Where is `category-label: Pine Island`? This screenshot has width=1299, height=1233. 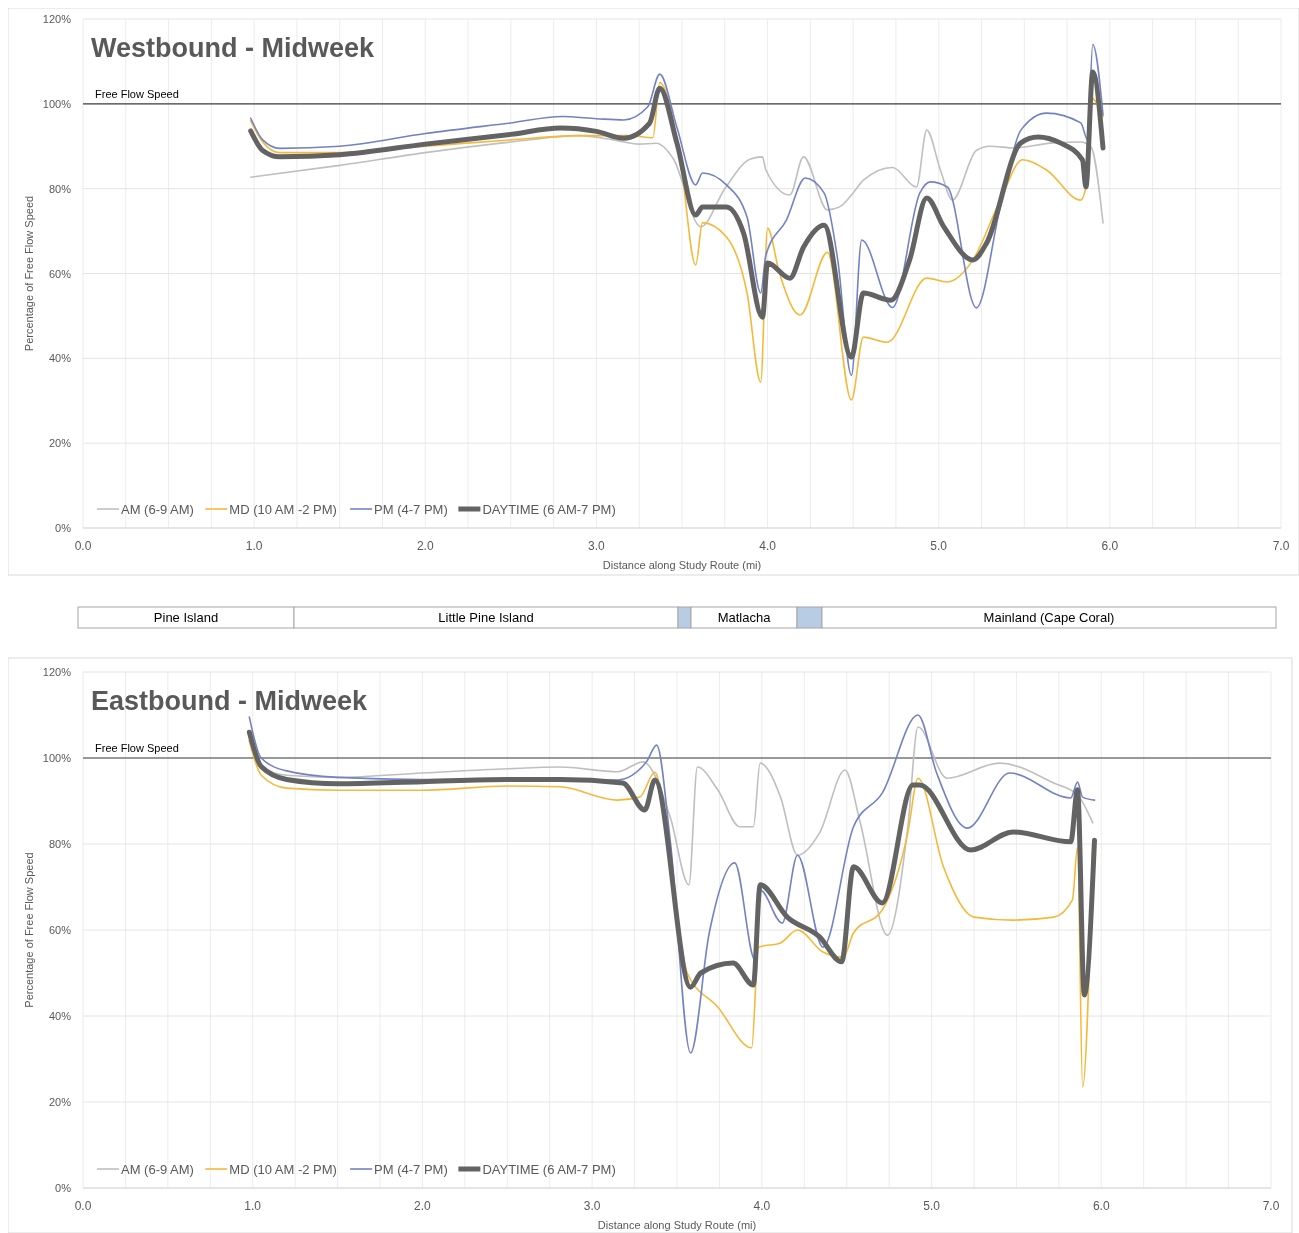 category-label: Pine Island is located at coordinates (186, 617).